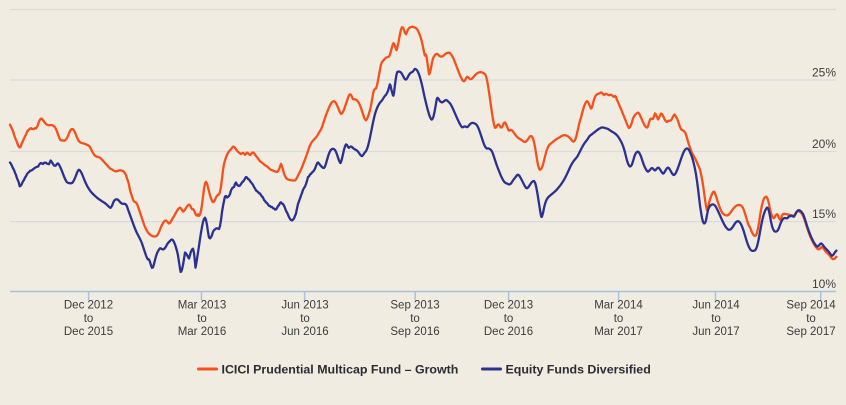 This screenshot has height=405, width=846. I want to click on svg-text: Dec 2016, so click(508, 332).